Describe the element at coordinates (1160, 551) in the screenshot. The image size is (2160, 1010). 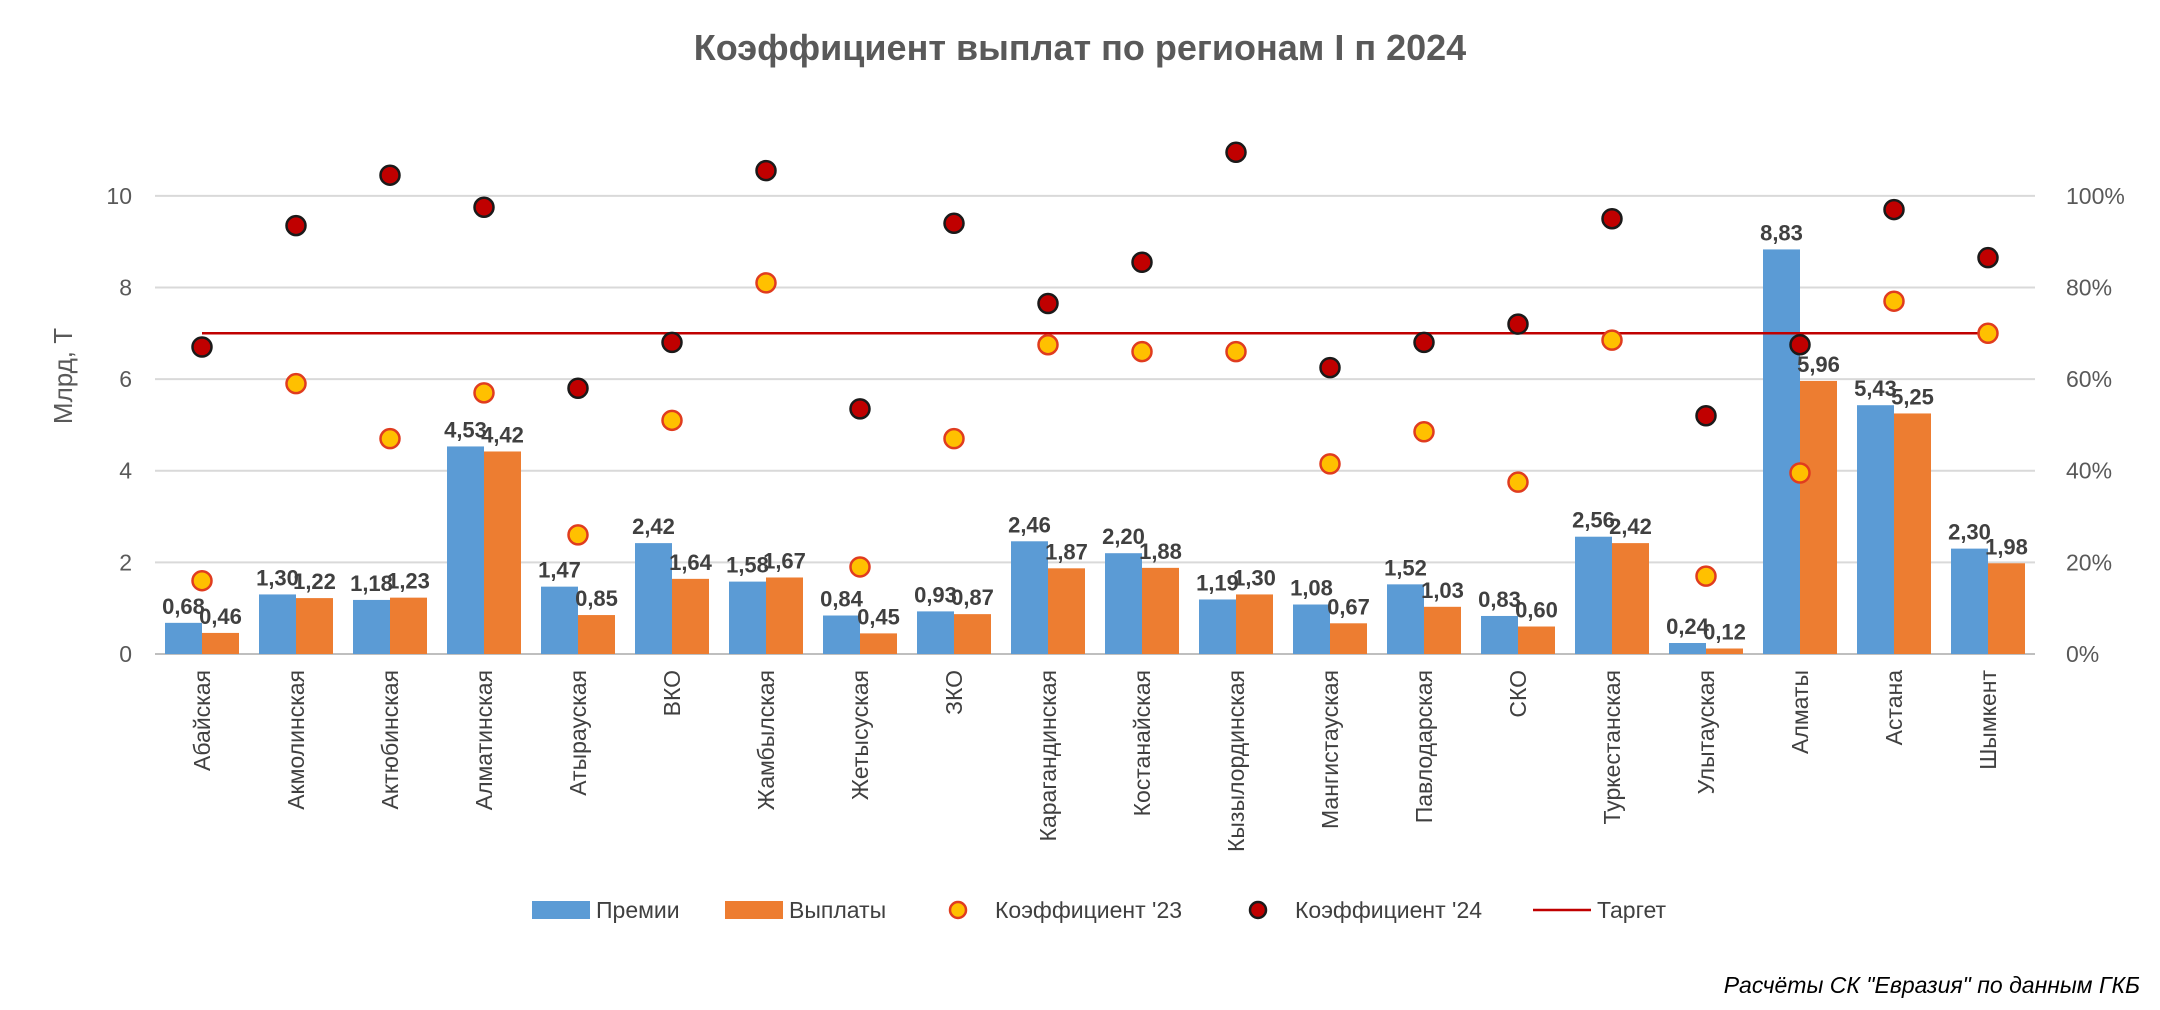
I see `data-label: 1,88` at that location.